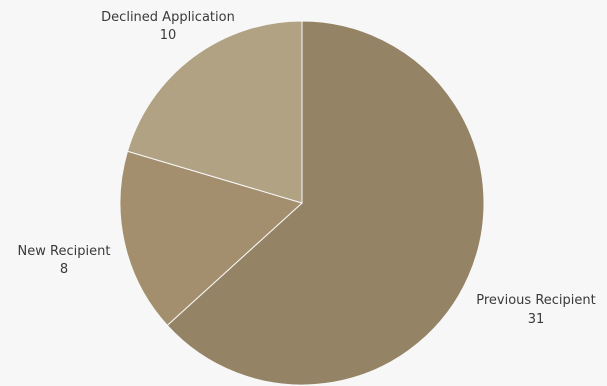  Describe the element at coordinates (64, 269) in the screenshot. I see `slice-value-new-recipient: 8` at that location.